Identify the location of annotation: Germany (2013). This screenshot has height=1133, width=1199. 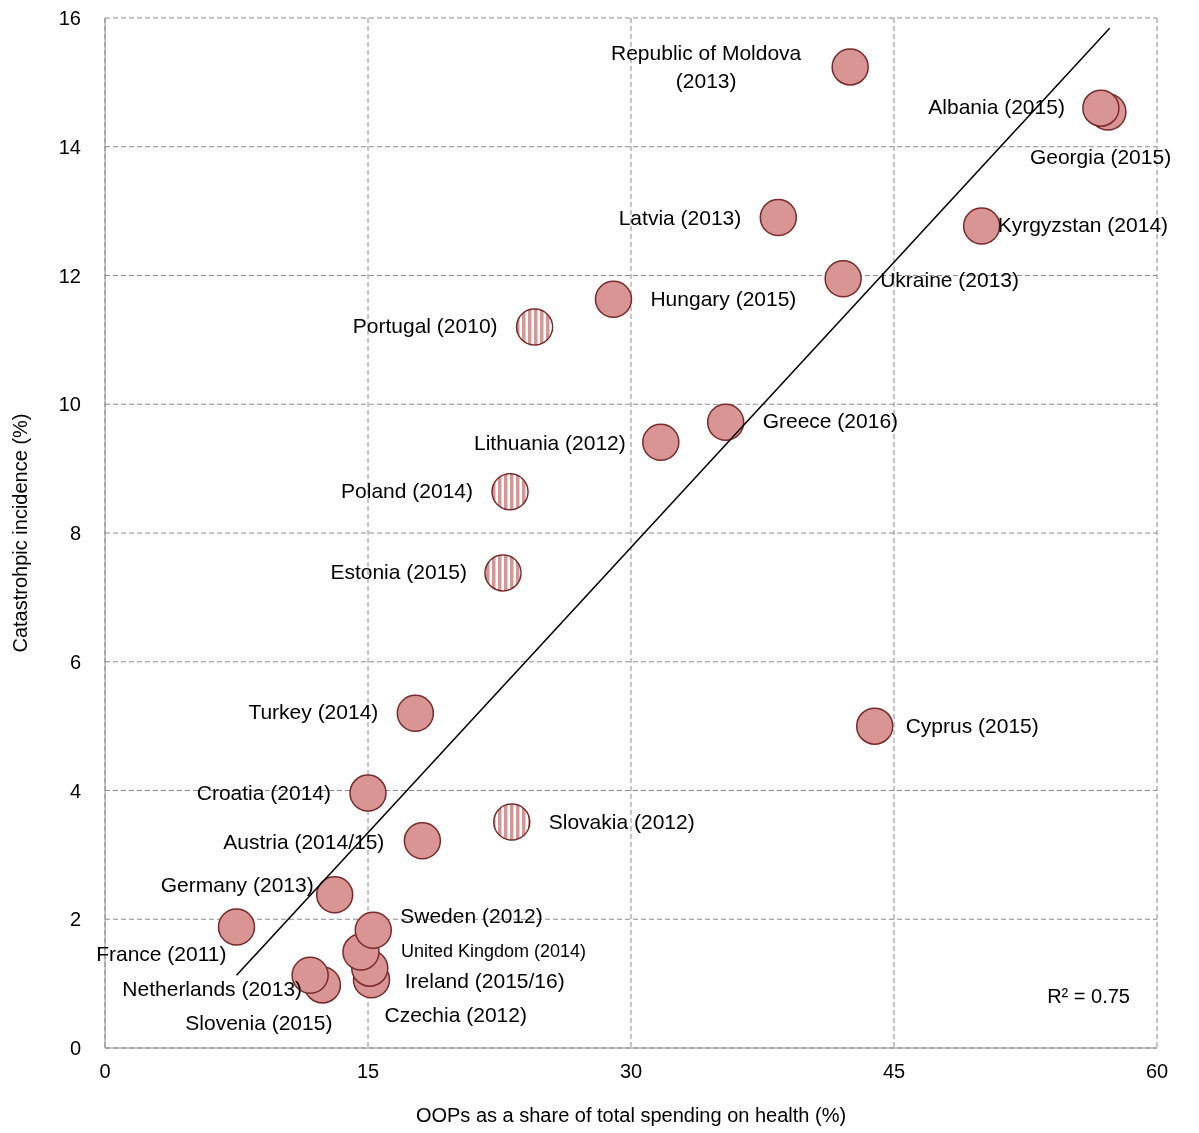
(237, 884).